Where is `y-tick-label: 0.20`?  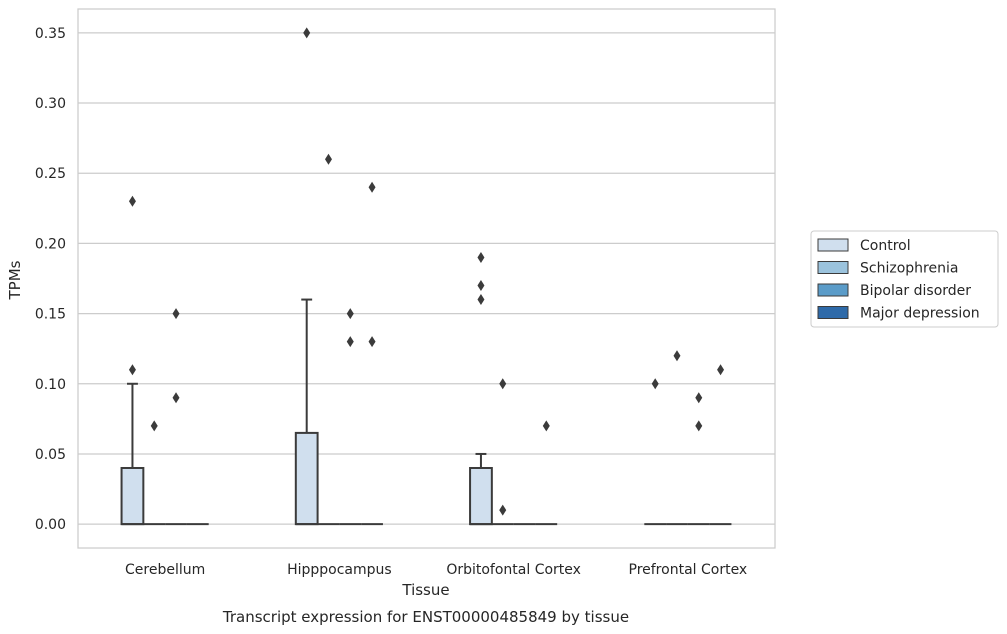 y-tick-label: 0.20 is located at coordinates (50, 244).